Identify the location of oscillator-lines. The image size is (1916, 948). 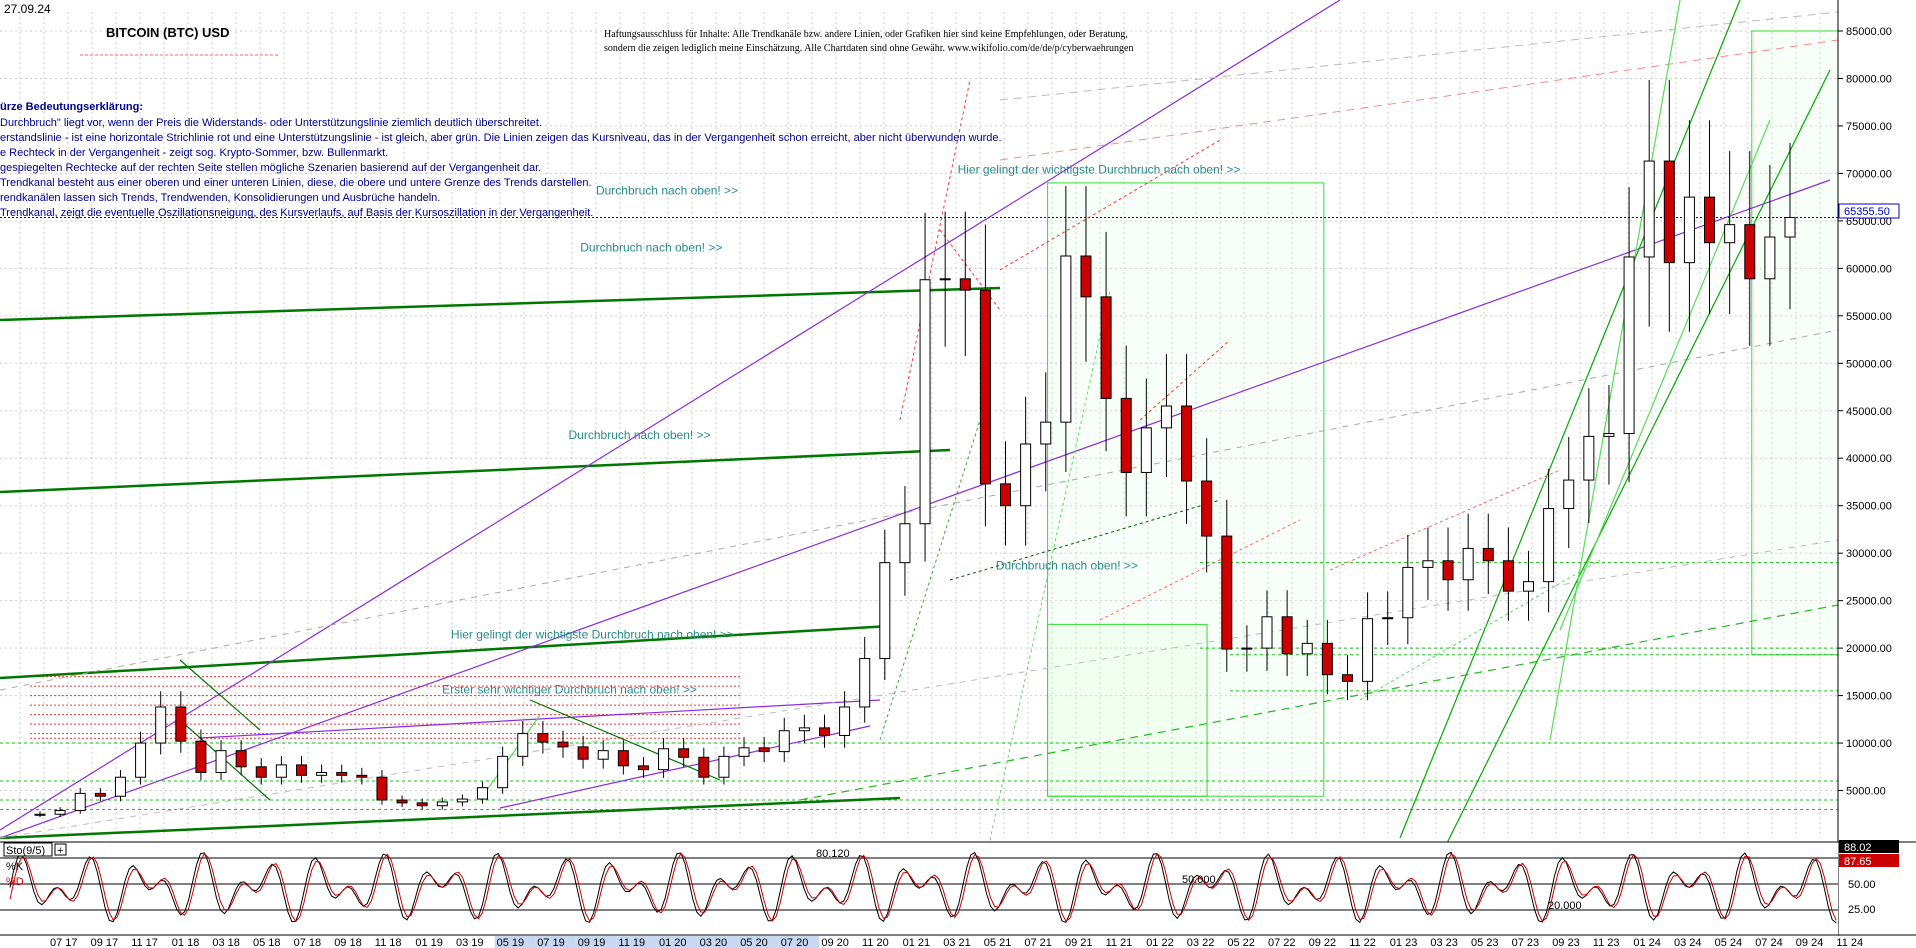
(923, 887).